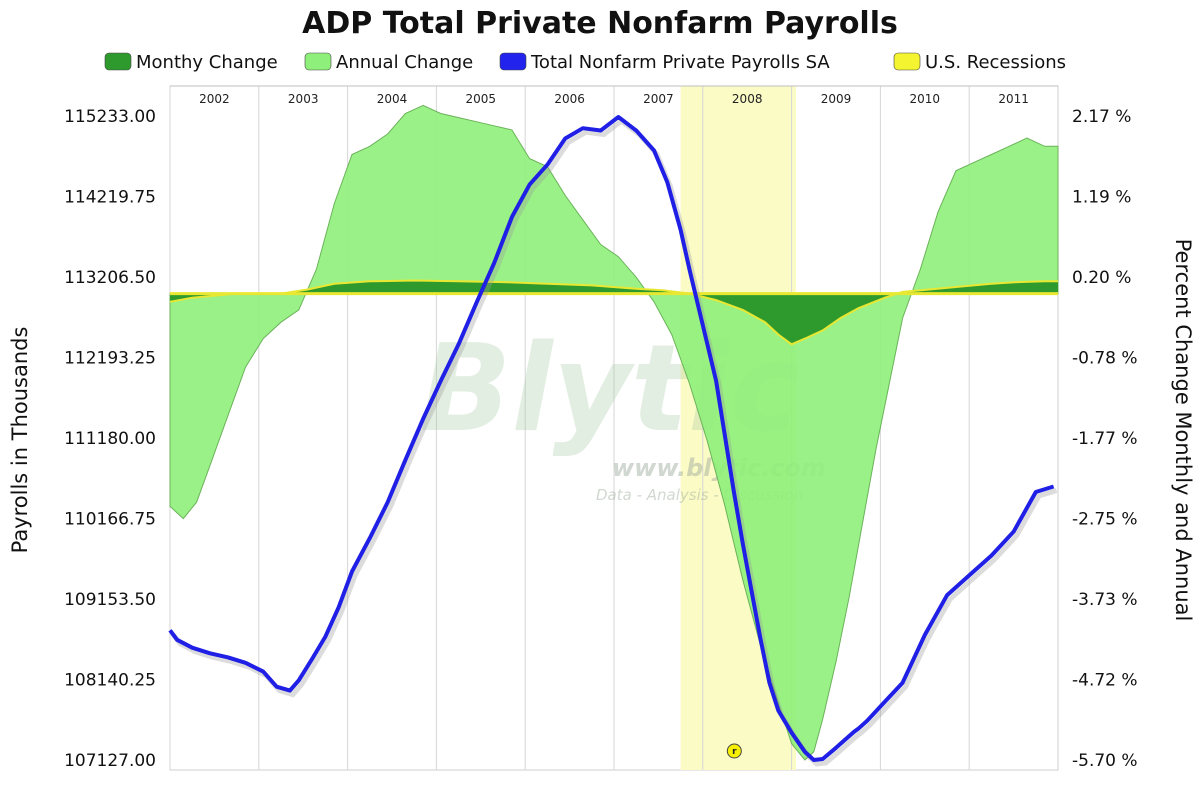 The image size is (1200, 800). What do you see at coordinates (110, 278) in the screenshot?
I see `y-left-tick-label: 113206.50` at bounding box center [110, 278].